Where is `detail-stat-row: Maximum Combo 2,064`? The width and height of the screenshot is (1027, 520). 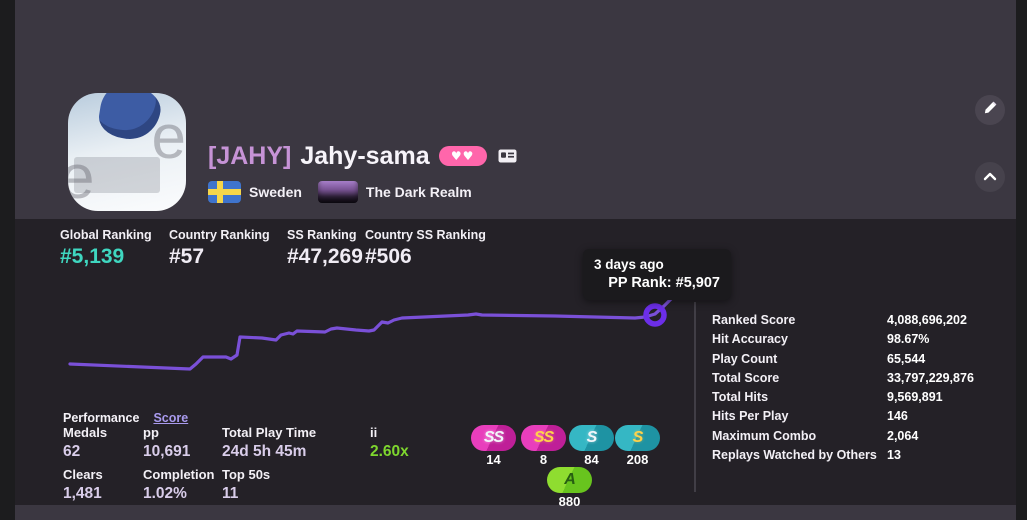
detail-stat-row: Maximum Combo 2,064 is located at coordinates (862, 438).